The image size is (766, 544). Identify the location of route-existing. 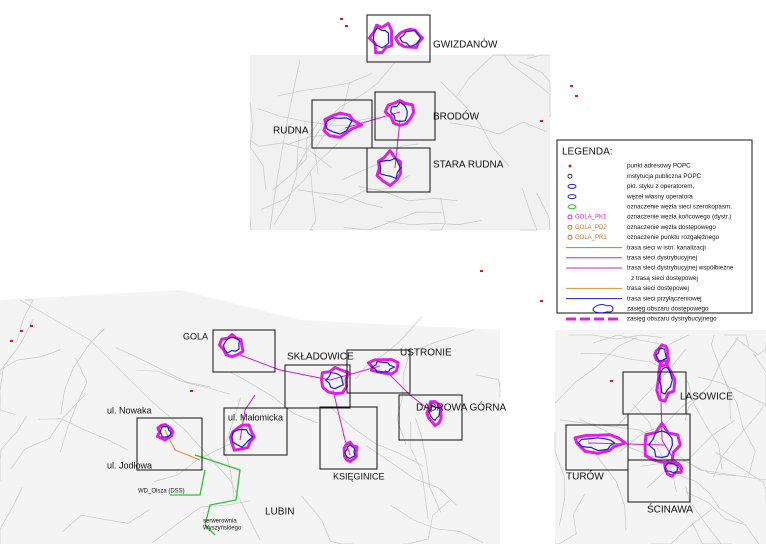
(217, 495).